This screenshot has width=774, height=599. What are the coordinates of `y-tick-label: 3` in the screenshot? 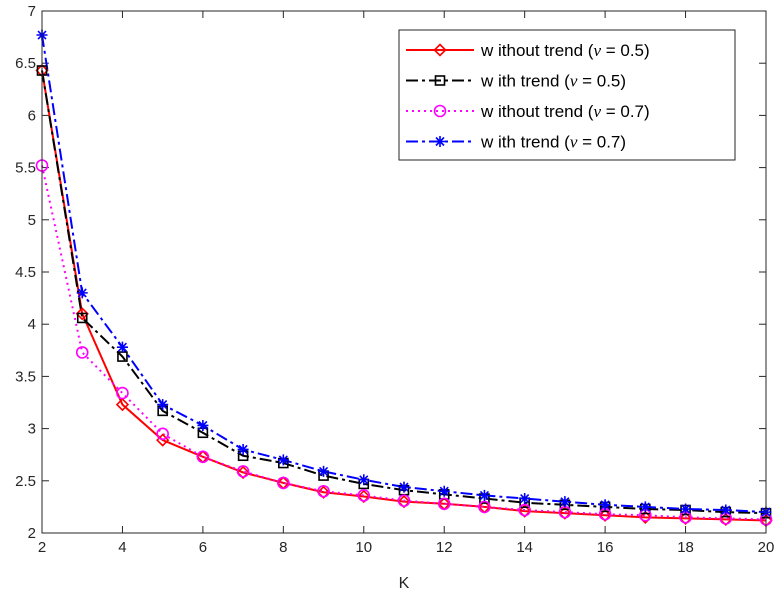 It's located at (32, 429).